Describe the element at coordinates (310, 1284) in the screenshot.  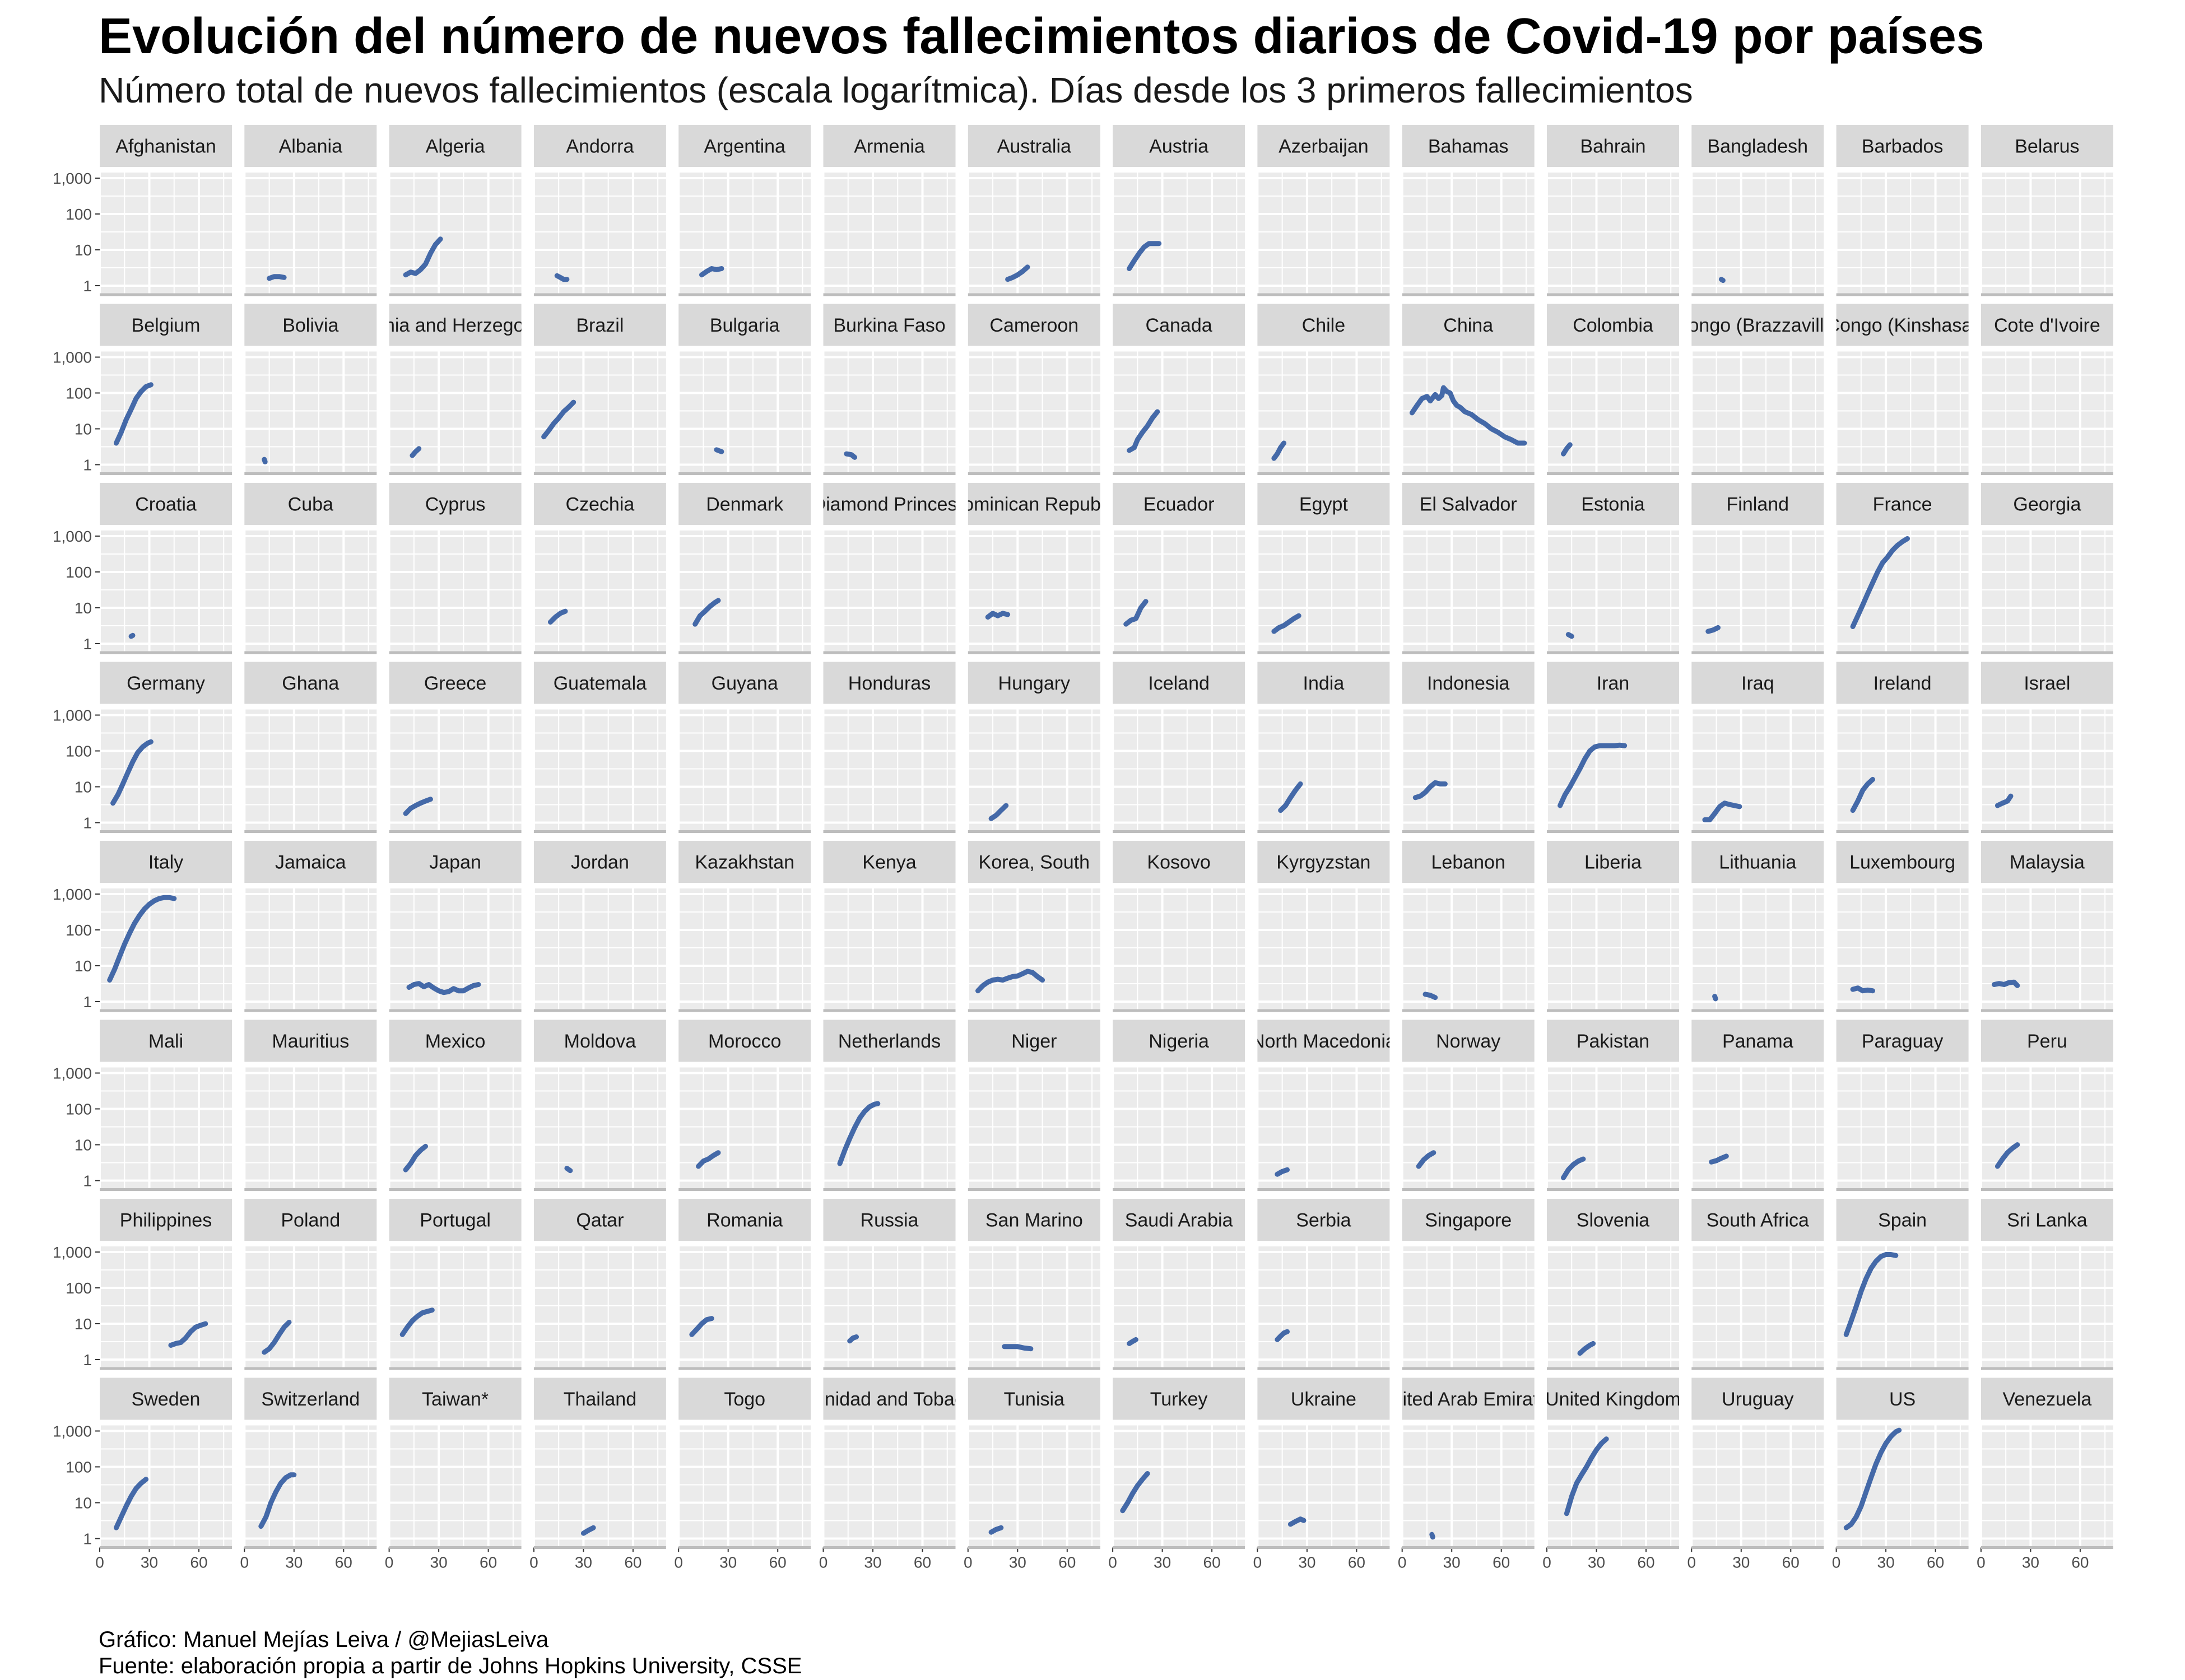
I see `facet-poland: Poland` at that location.